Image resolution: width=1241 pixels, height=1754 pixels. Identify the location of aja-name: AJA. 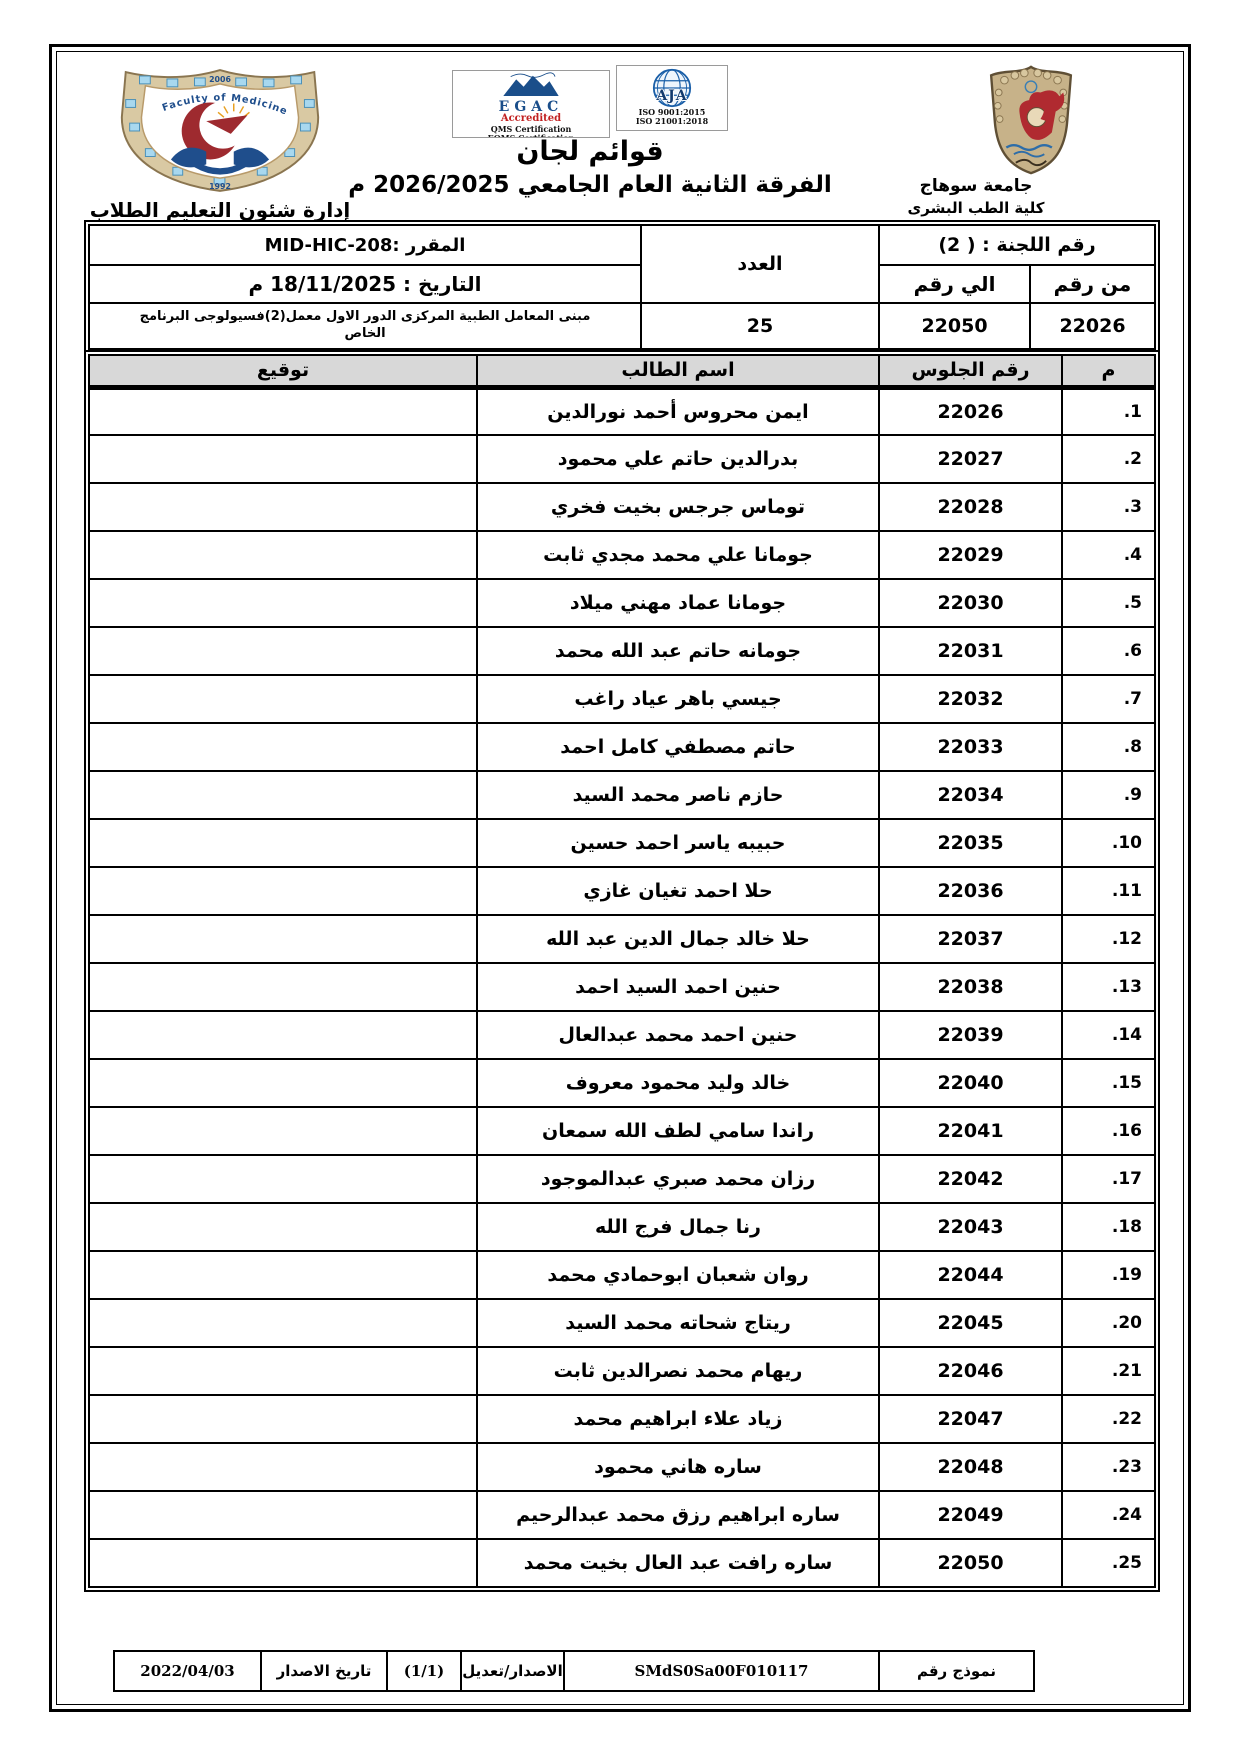
(672, 96).